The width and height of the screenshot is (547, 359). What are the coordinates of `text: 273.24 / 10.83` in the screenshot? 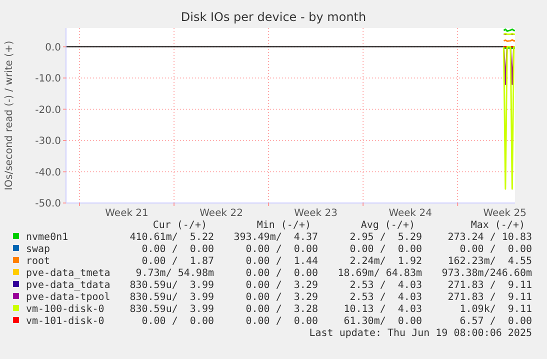 It's located at (490, 237).